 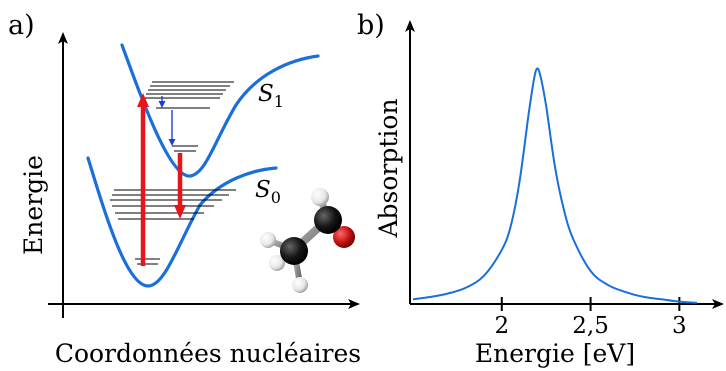 I want to click on panel-b-y-axis-label: Absorption, so click(x=388, y=168).